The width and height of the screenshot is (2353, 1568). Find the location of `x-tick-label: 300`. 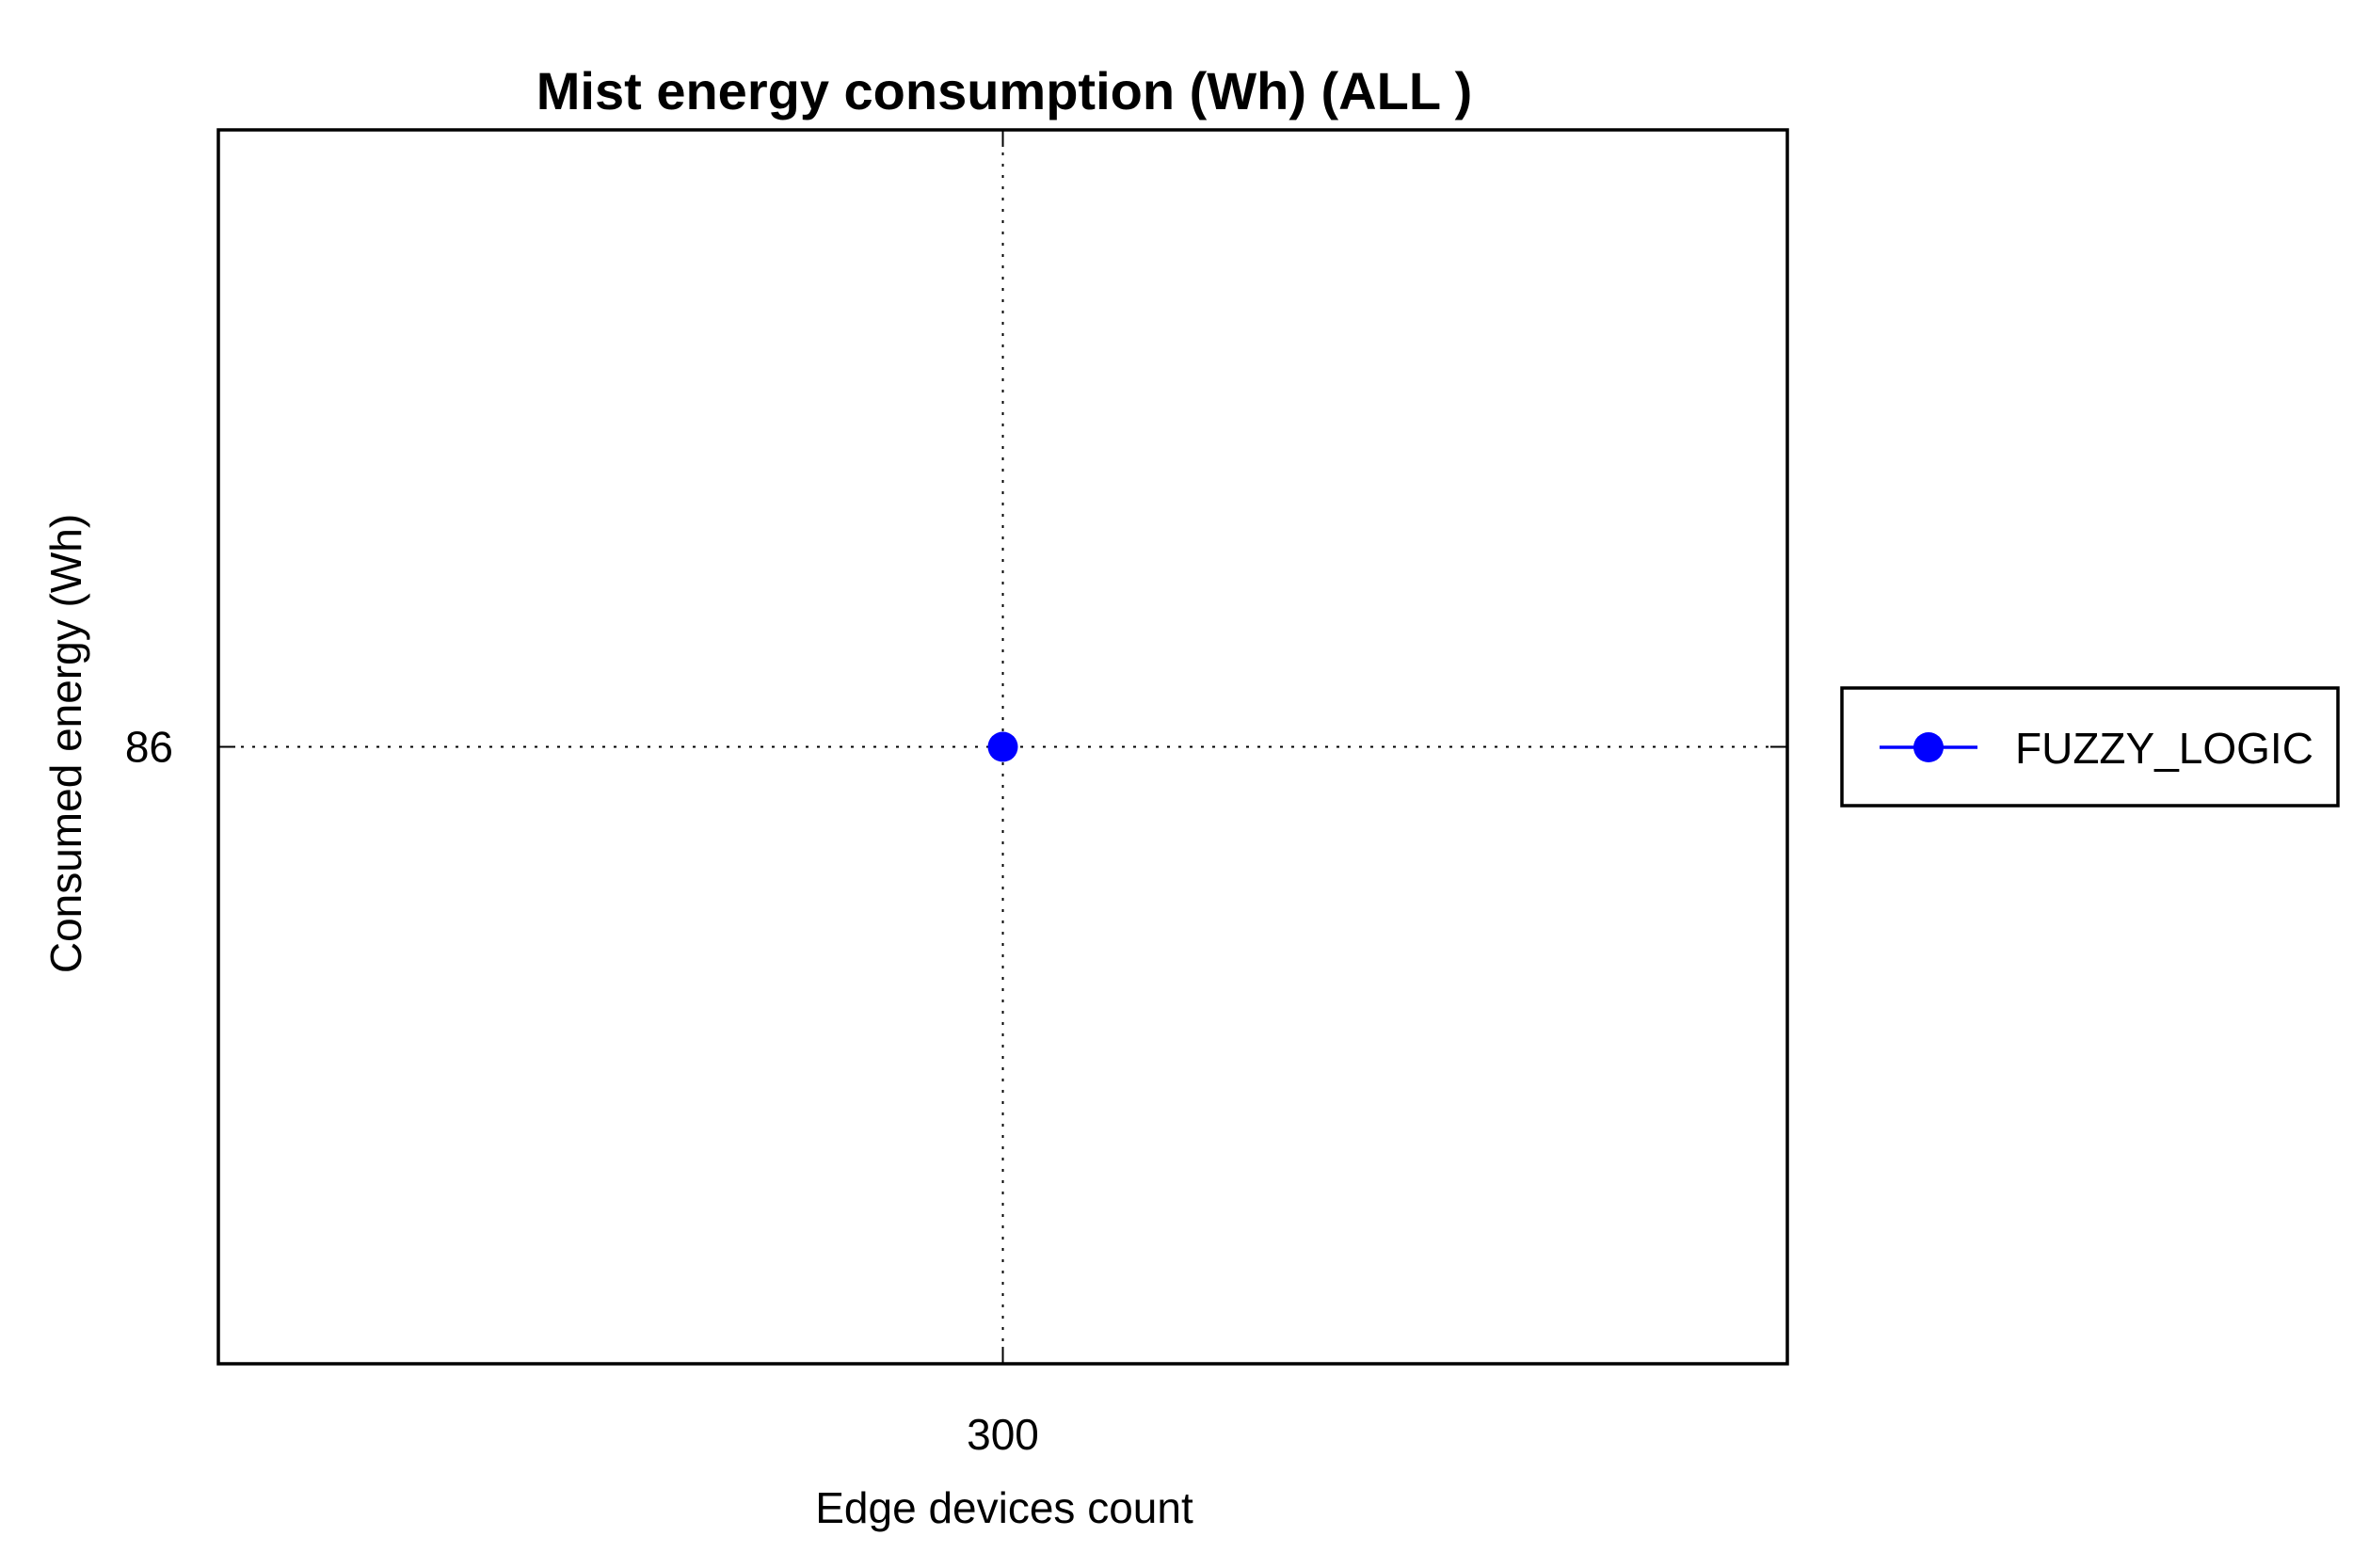

x-tick-label: 300 is located at coordinates (1003, 1434).